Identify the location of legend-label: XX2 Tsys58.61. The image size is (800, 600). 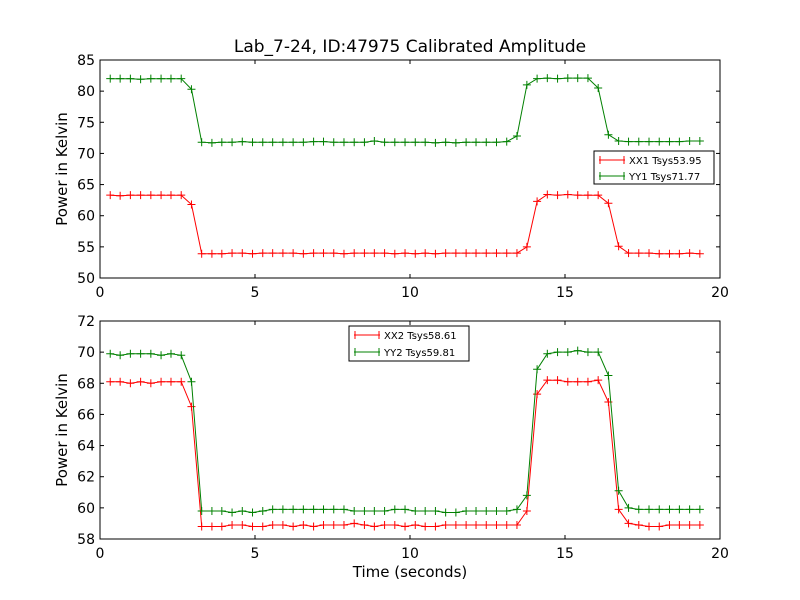
(420, 336).